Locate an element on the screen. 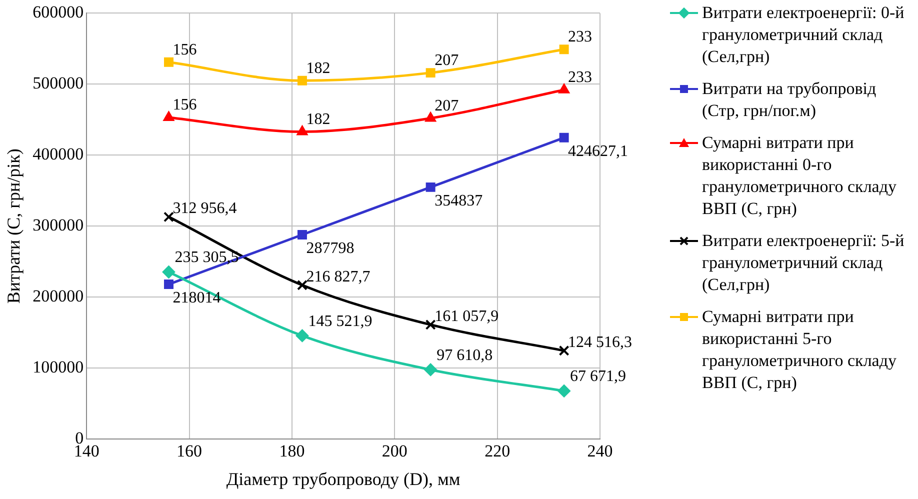  data-label: 97 610,8 is located at coordinates (464, 355).